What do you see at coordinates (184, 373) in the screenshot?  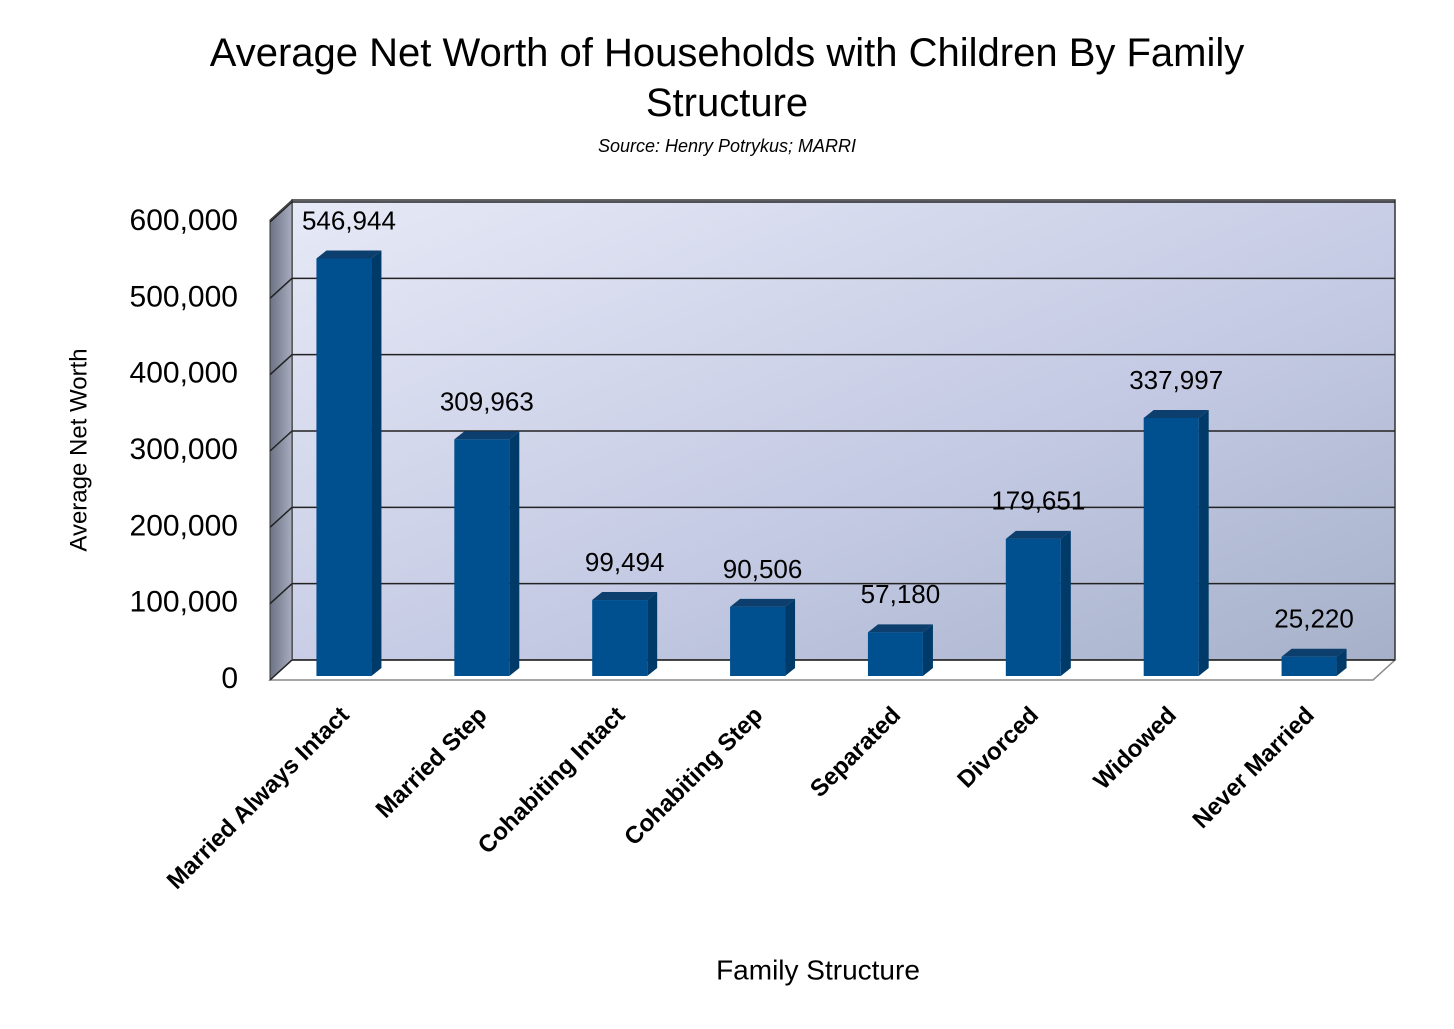 I see `y-tick-label: 400,000` at bounding box center [184, 373].